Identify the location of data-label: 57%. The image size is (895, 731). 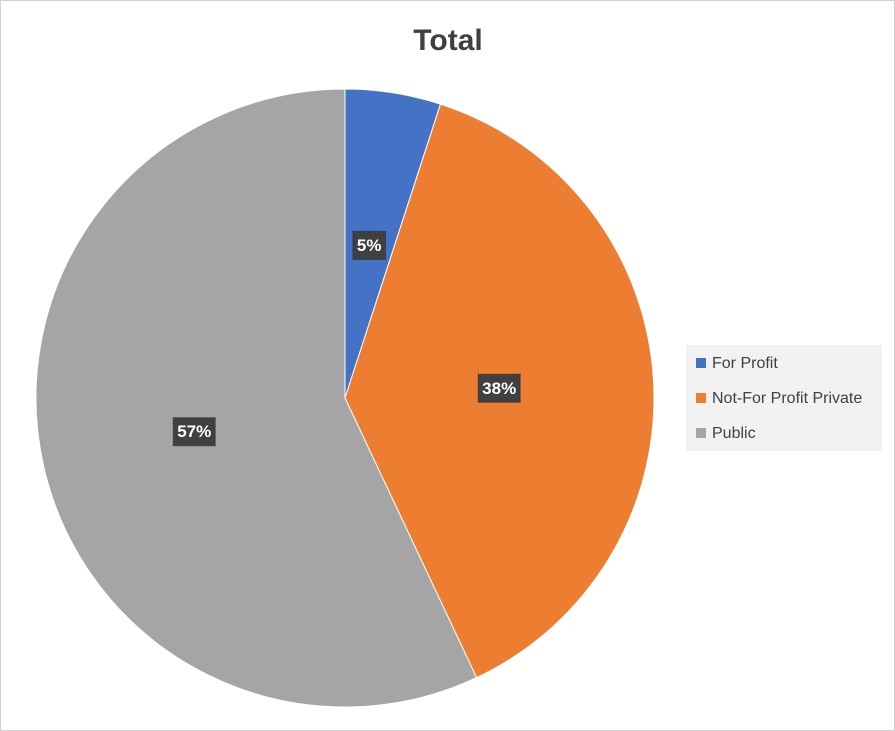
(194, 432).